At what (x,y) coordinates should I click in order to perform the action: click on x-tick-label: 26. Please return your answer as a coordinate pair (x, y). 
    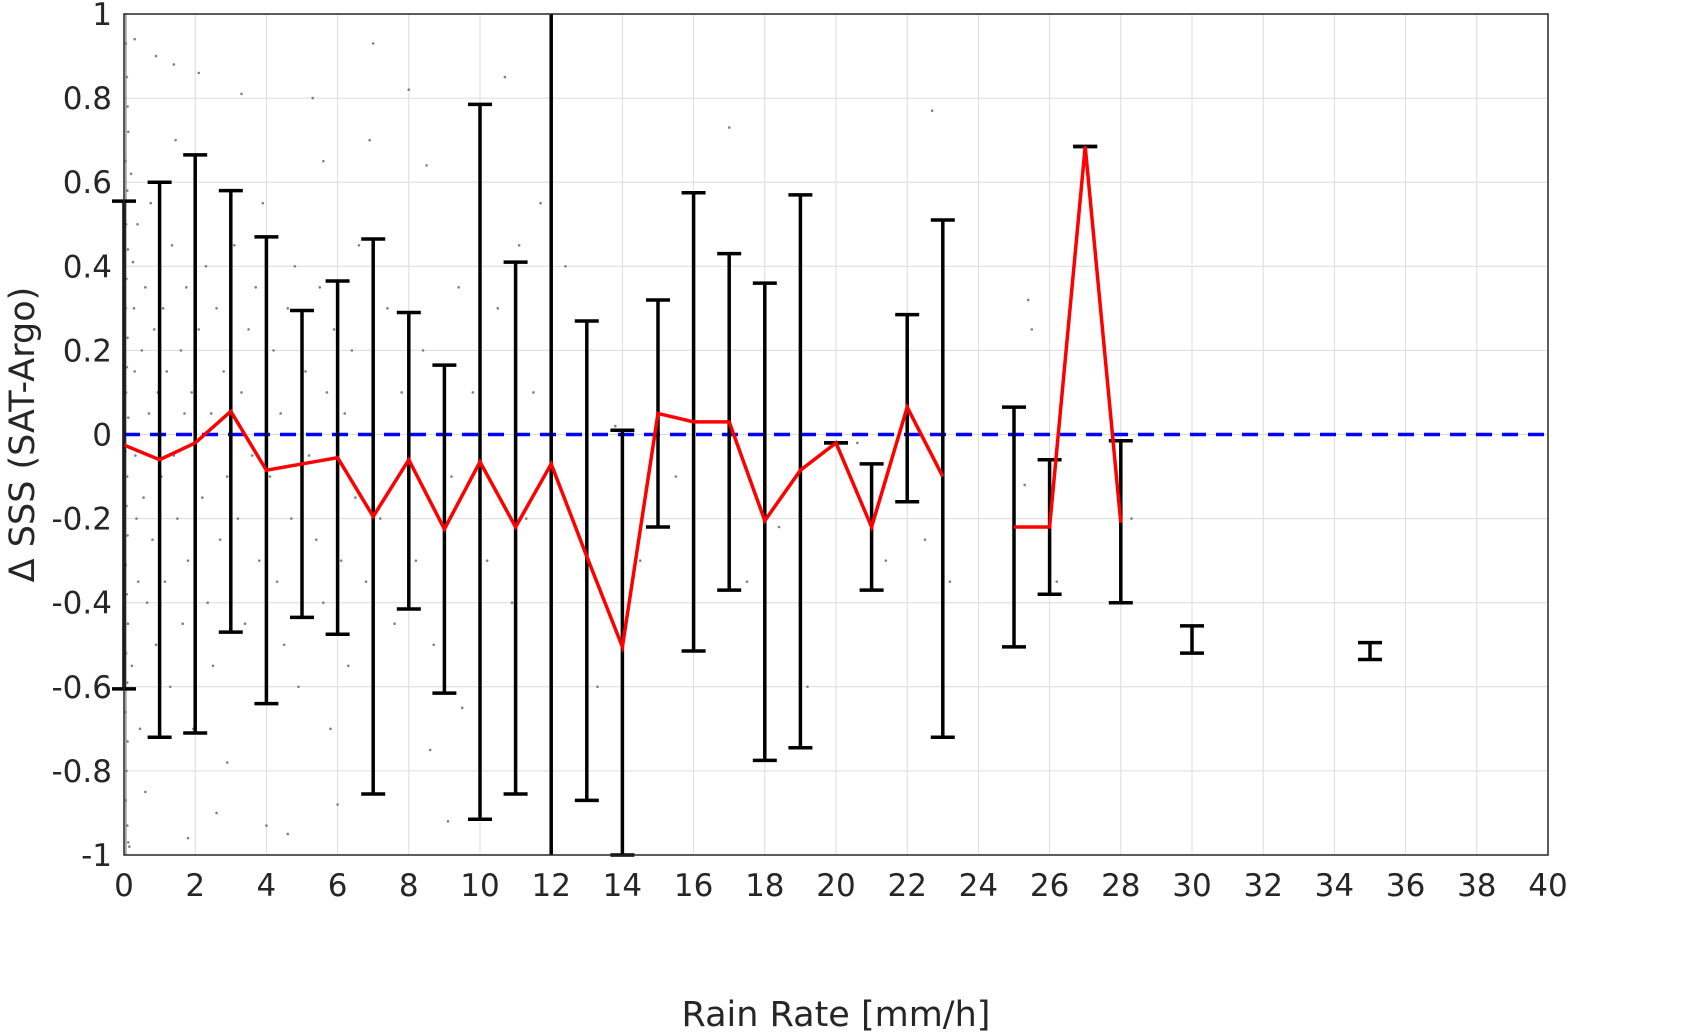
    Looking at the image, I should click on (1049, 886).